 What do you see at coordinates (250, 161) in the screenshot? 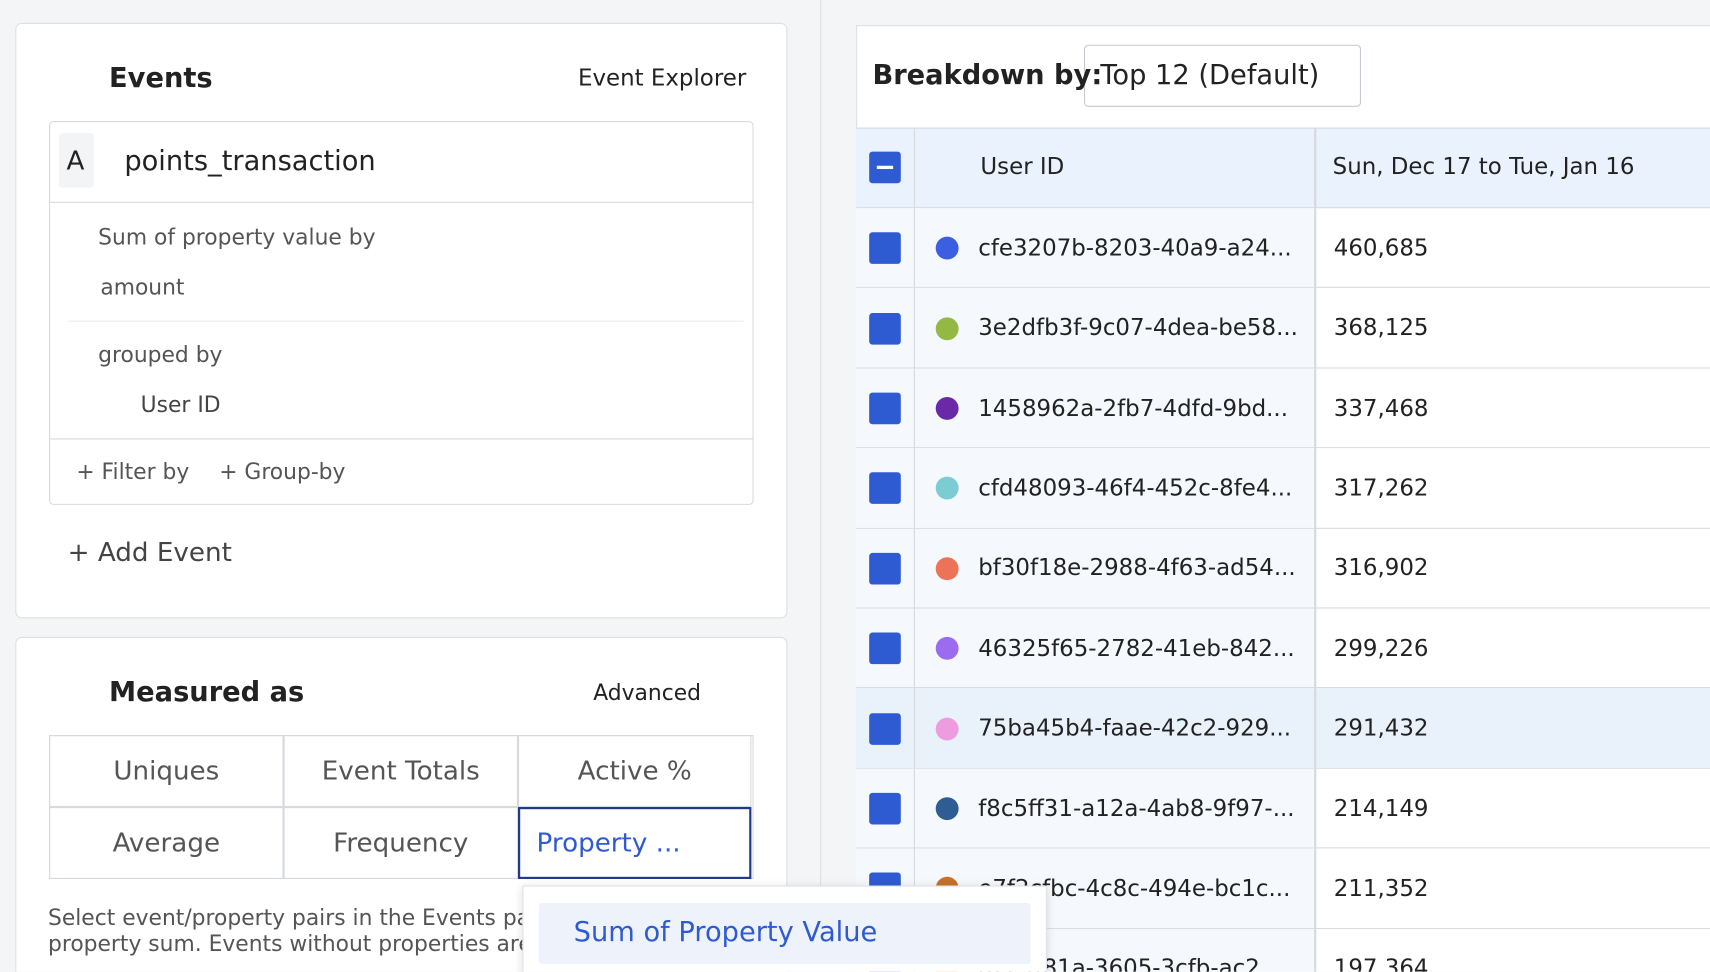
I see `event-name: points_transaction` at bounding box center [250, 161].